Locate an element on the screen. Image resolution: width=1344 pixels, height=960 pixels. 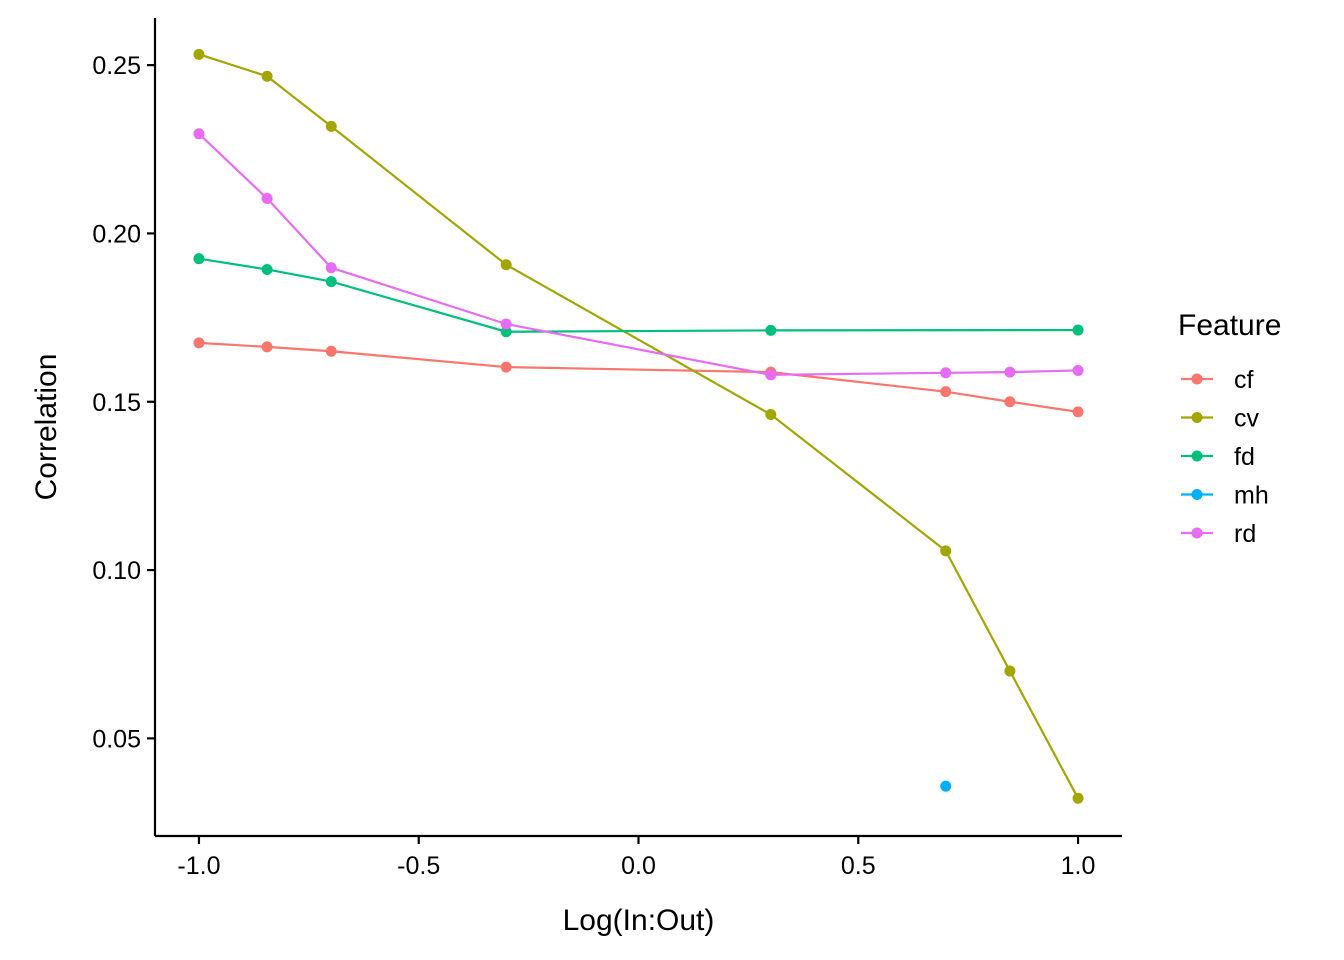
legend-item-rd: rd is located at coordinates (1218, 534).